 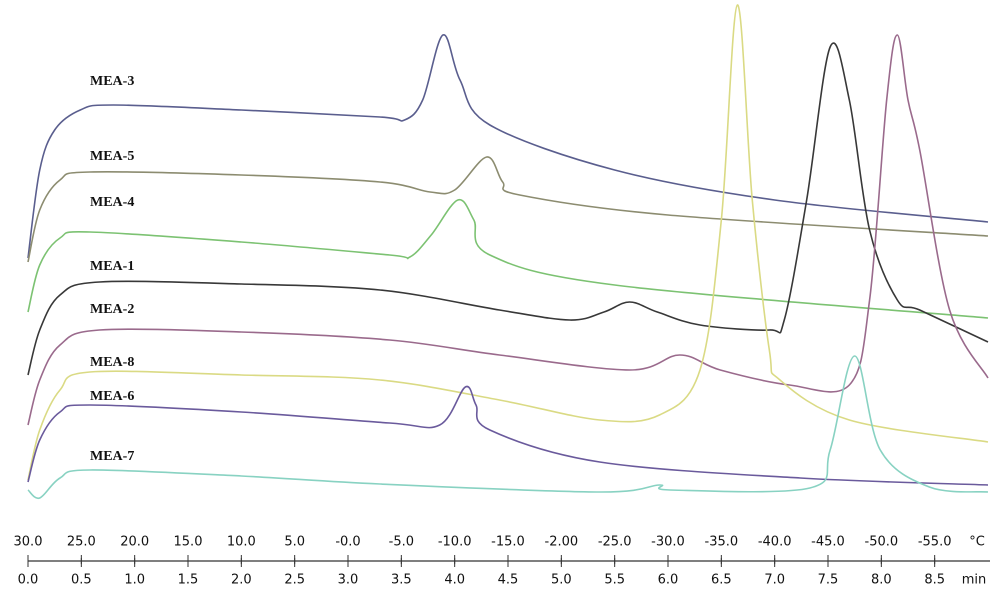 What do you see at coordinates (668, 580) in the screenshot?
I see `x-tick-label: 6.0` at bounding box center [668, 580].